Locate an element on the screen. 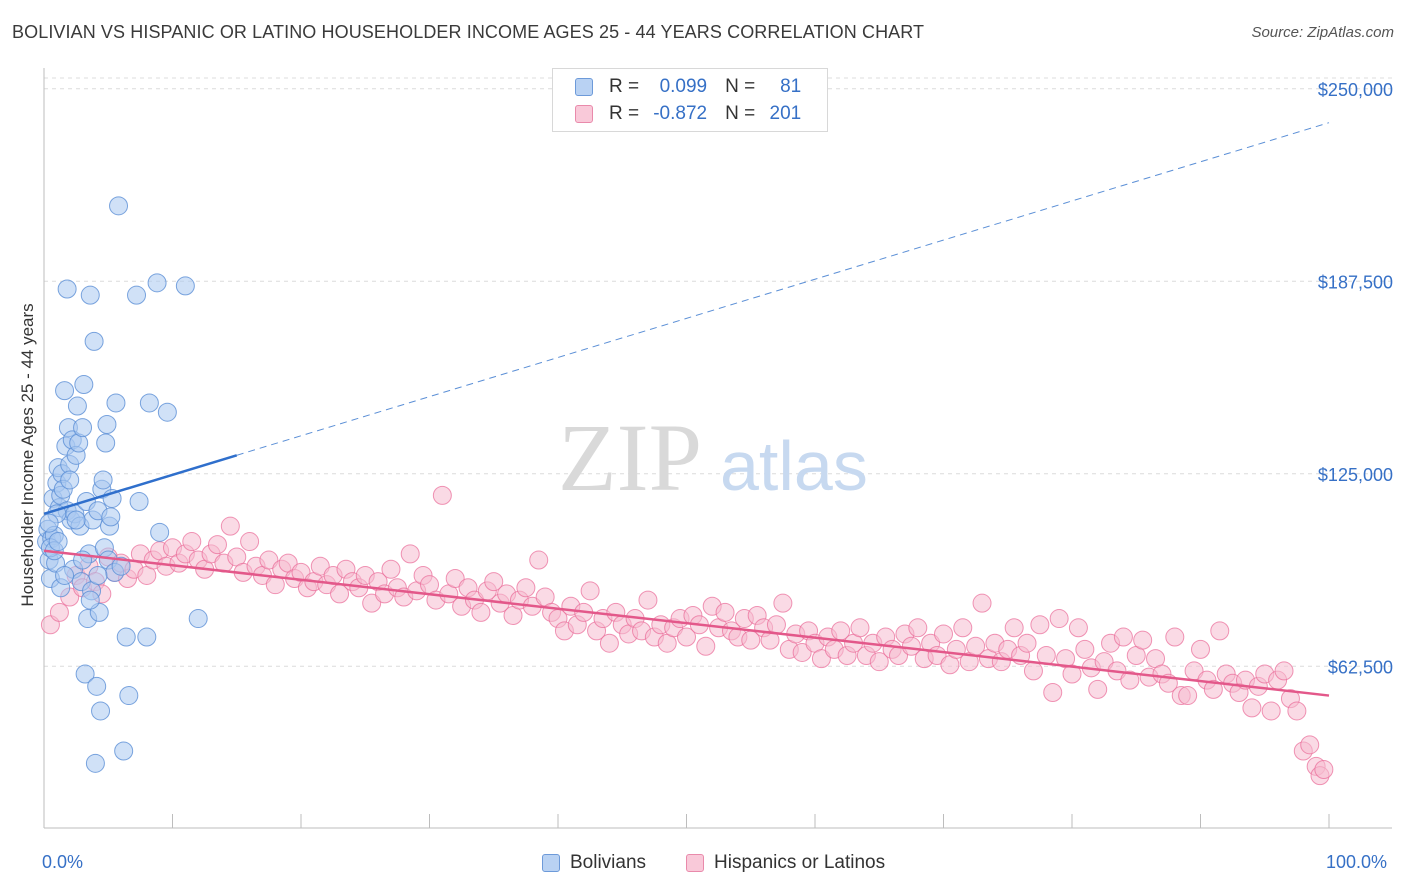  bolivian-points is located at coordinates (122, 484).